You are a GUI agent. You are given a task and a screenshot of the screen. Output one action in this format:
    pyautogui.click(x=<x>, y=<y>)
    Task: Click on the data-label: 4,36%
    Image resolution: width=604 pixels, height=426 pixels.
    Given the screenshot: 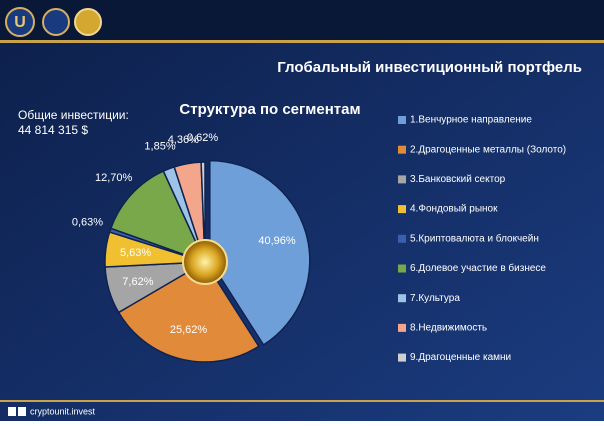 What is the action you would take?
    pyautogui.click(x=183, y=140)
    